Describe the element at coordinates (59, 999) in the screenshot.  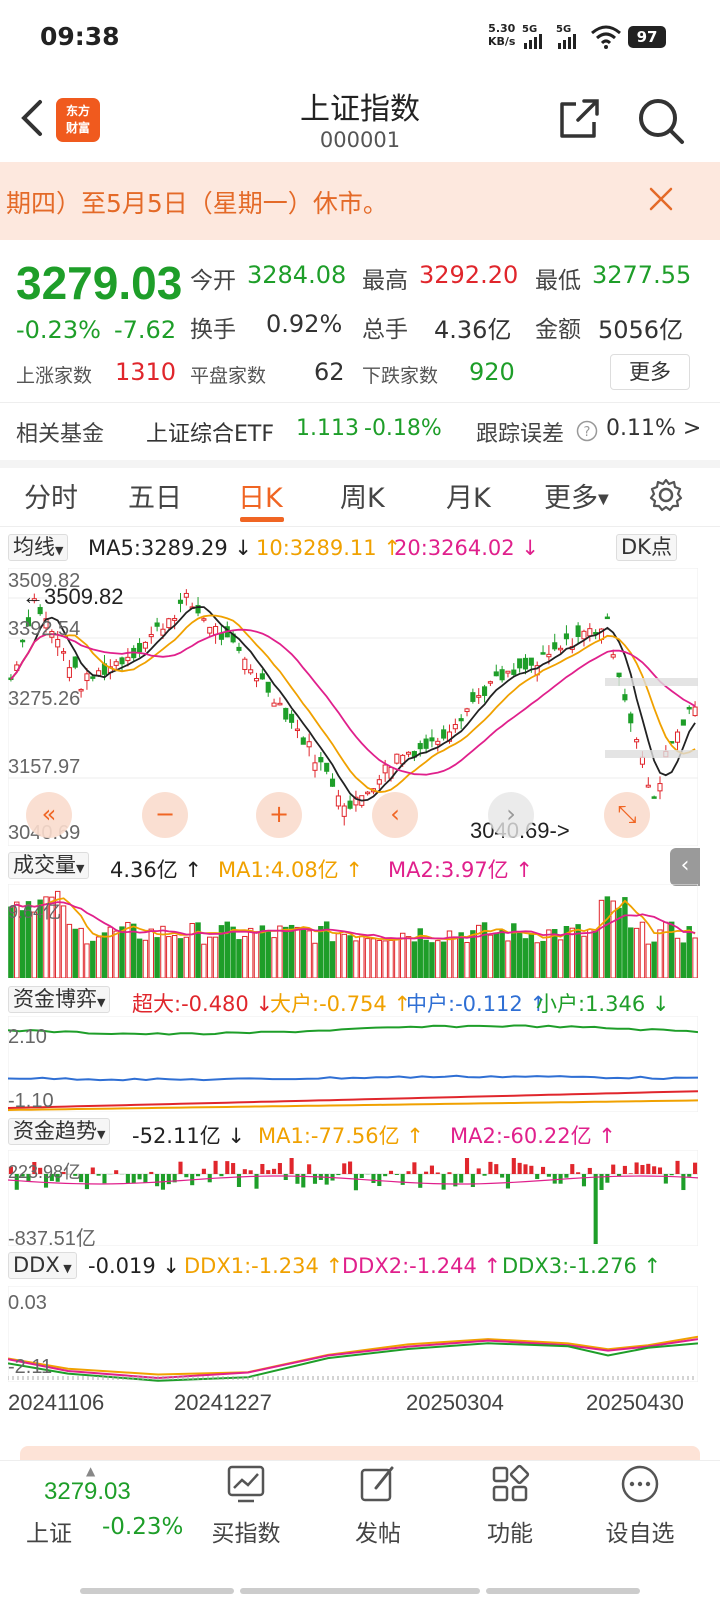
I see `indicator-selector-capital: 资金博弈▼` at that location.